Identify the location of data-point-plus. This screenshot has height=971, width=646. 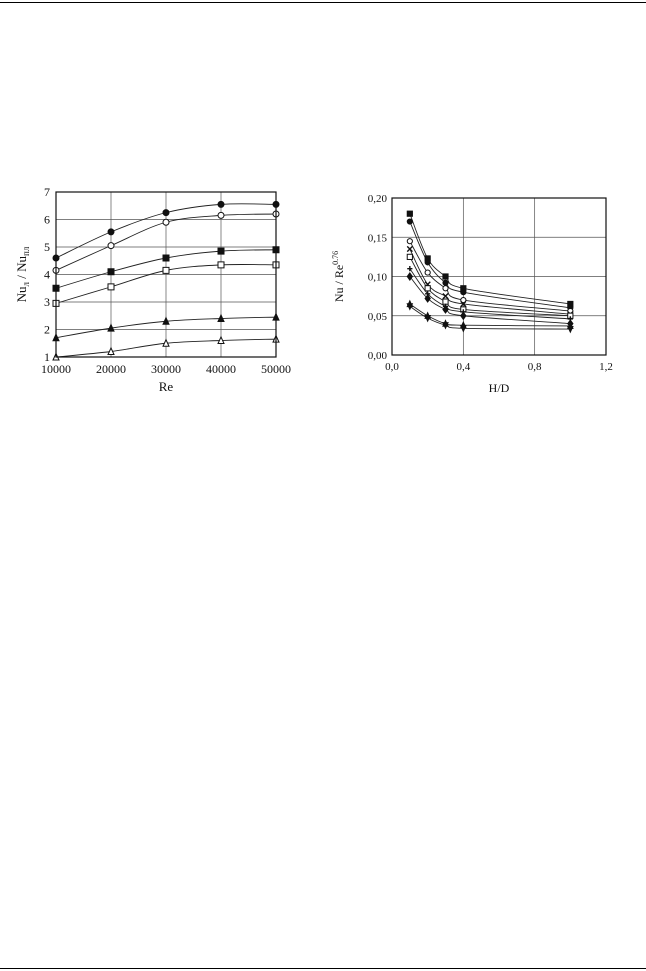
(410, 269).